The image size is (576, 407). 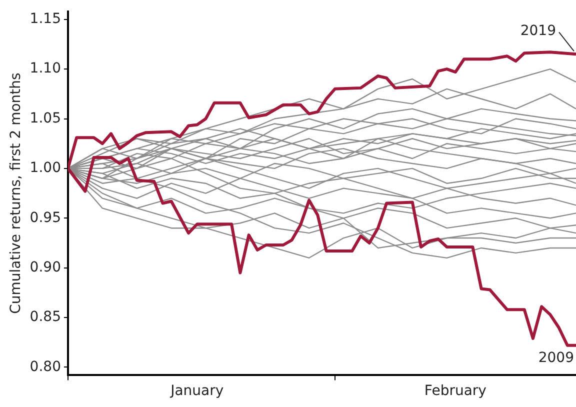 What do you see at coordinates (16, 193) in the screenshot?
I see `y-axis-title: Cumulative returns, first 2 months` at bounding box center [16, 193].